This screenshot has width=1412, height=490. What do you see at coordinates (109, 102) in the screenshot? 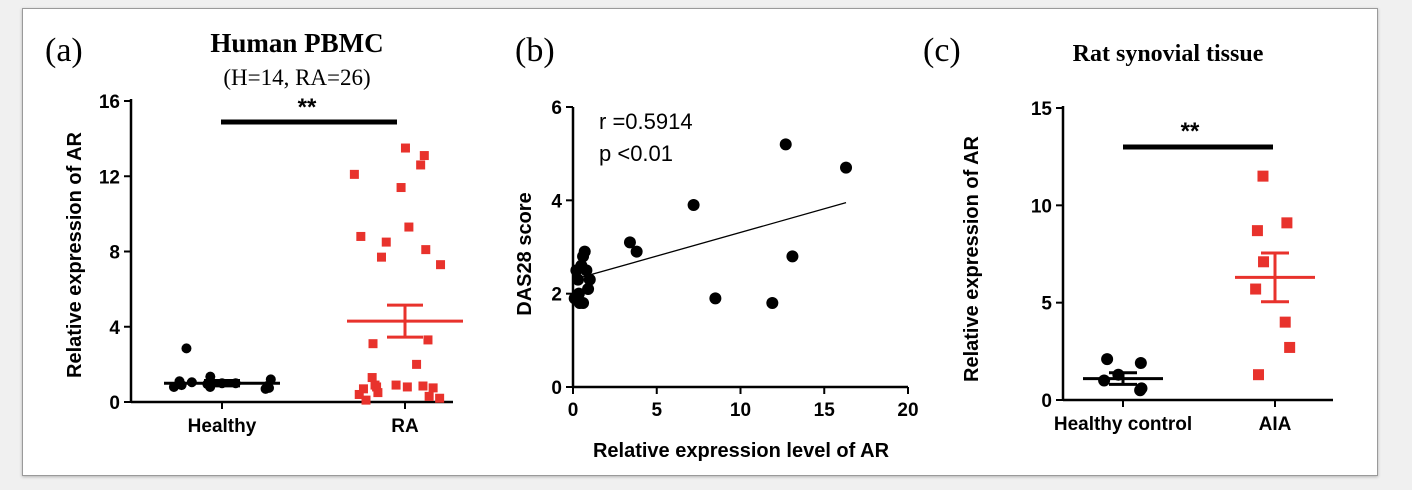
I see `panel-a-y-tick-label: 16` at bounding box center [109, 102].